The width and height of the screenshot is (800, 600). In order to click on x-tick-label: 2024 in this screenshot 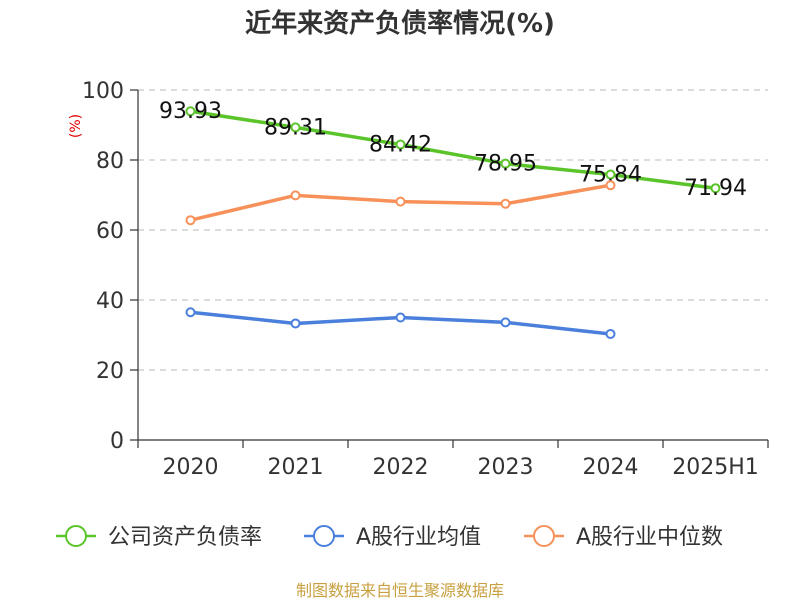, I will do `click(611, 467)`.